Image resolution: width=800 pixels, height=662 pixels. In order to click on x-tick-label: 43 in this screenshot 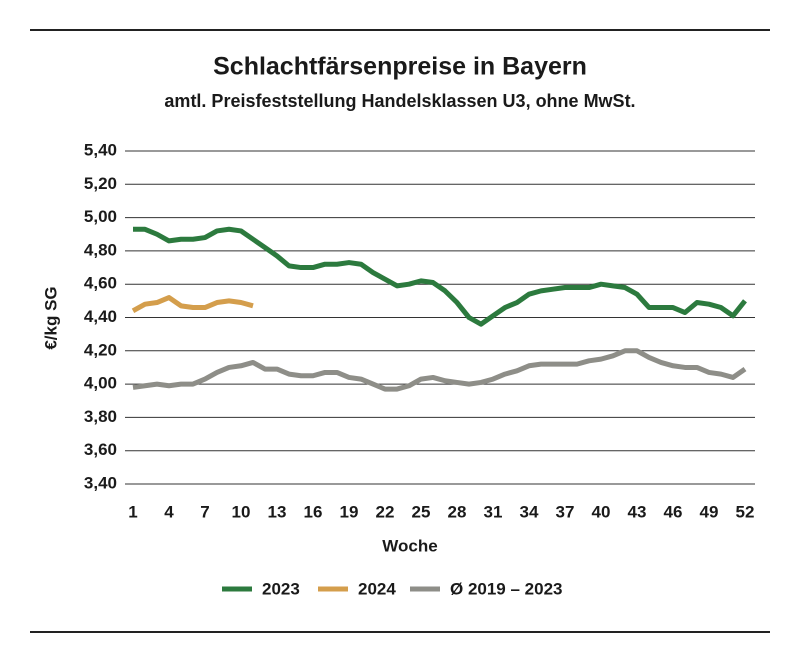, I will do `click(637, 511)`.